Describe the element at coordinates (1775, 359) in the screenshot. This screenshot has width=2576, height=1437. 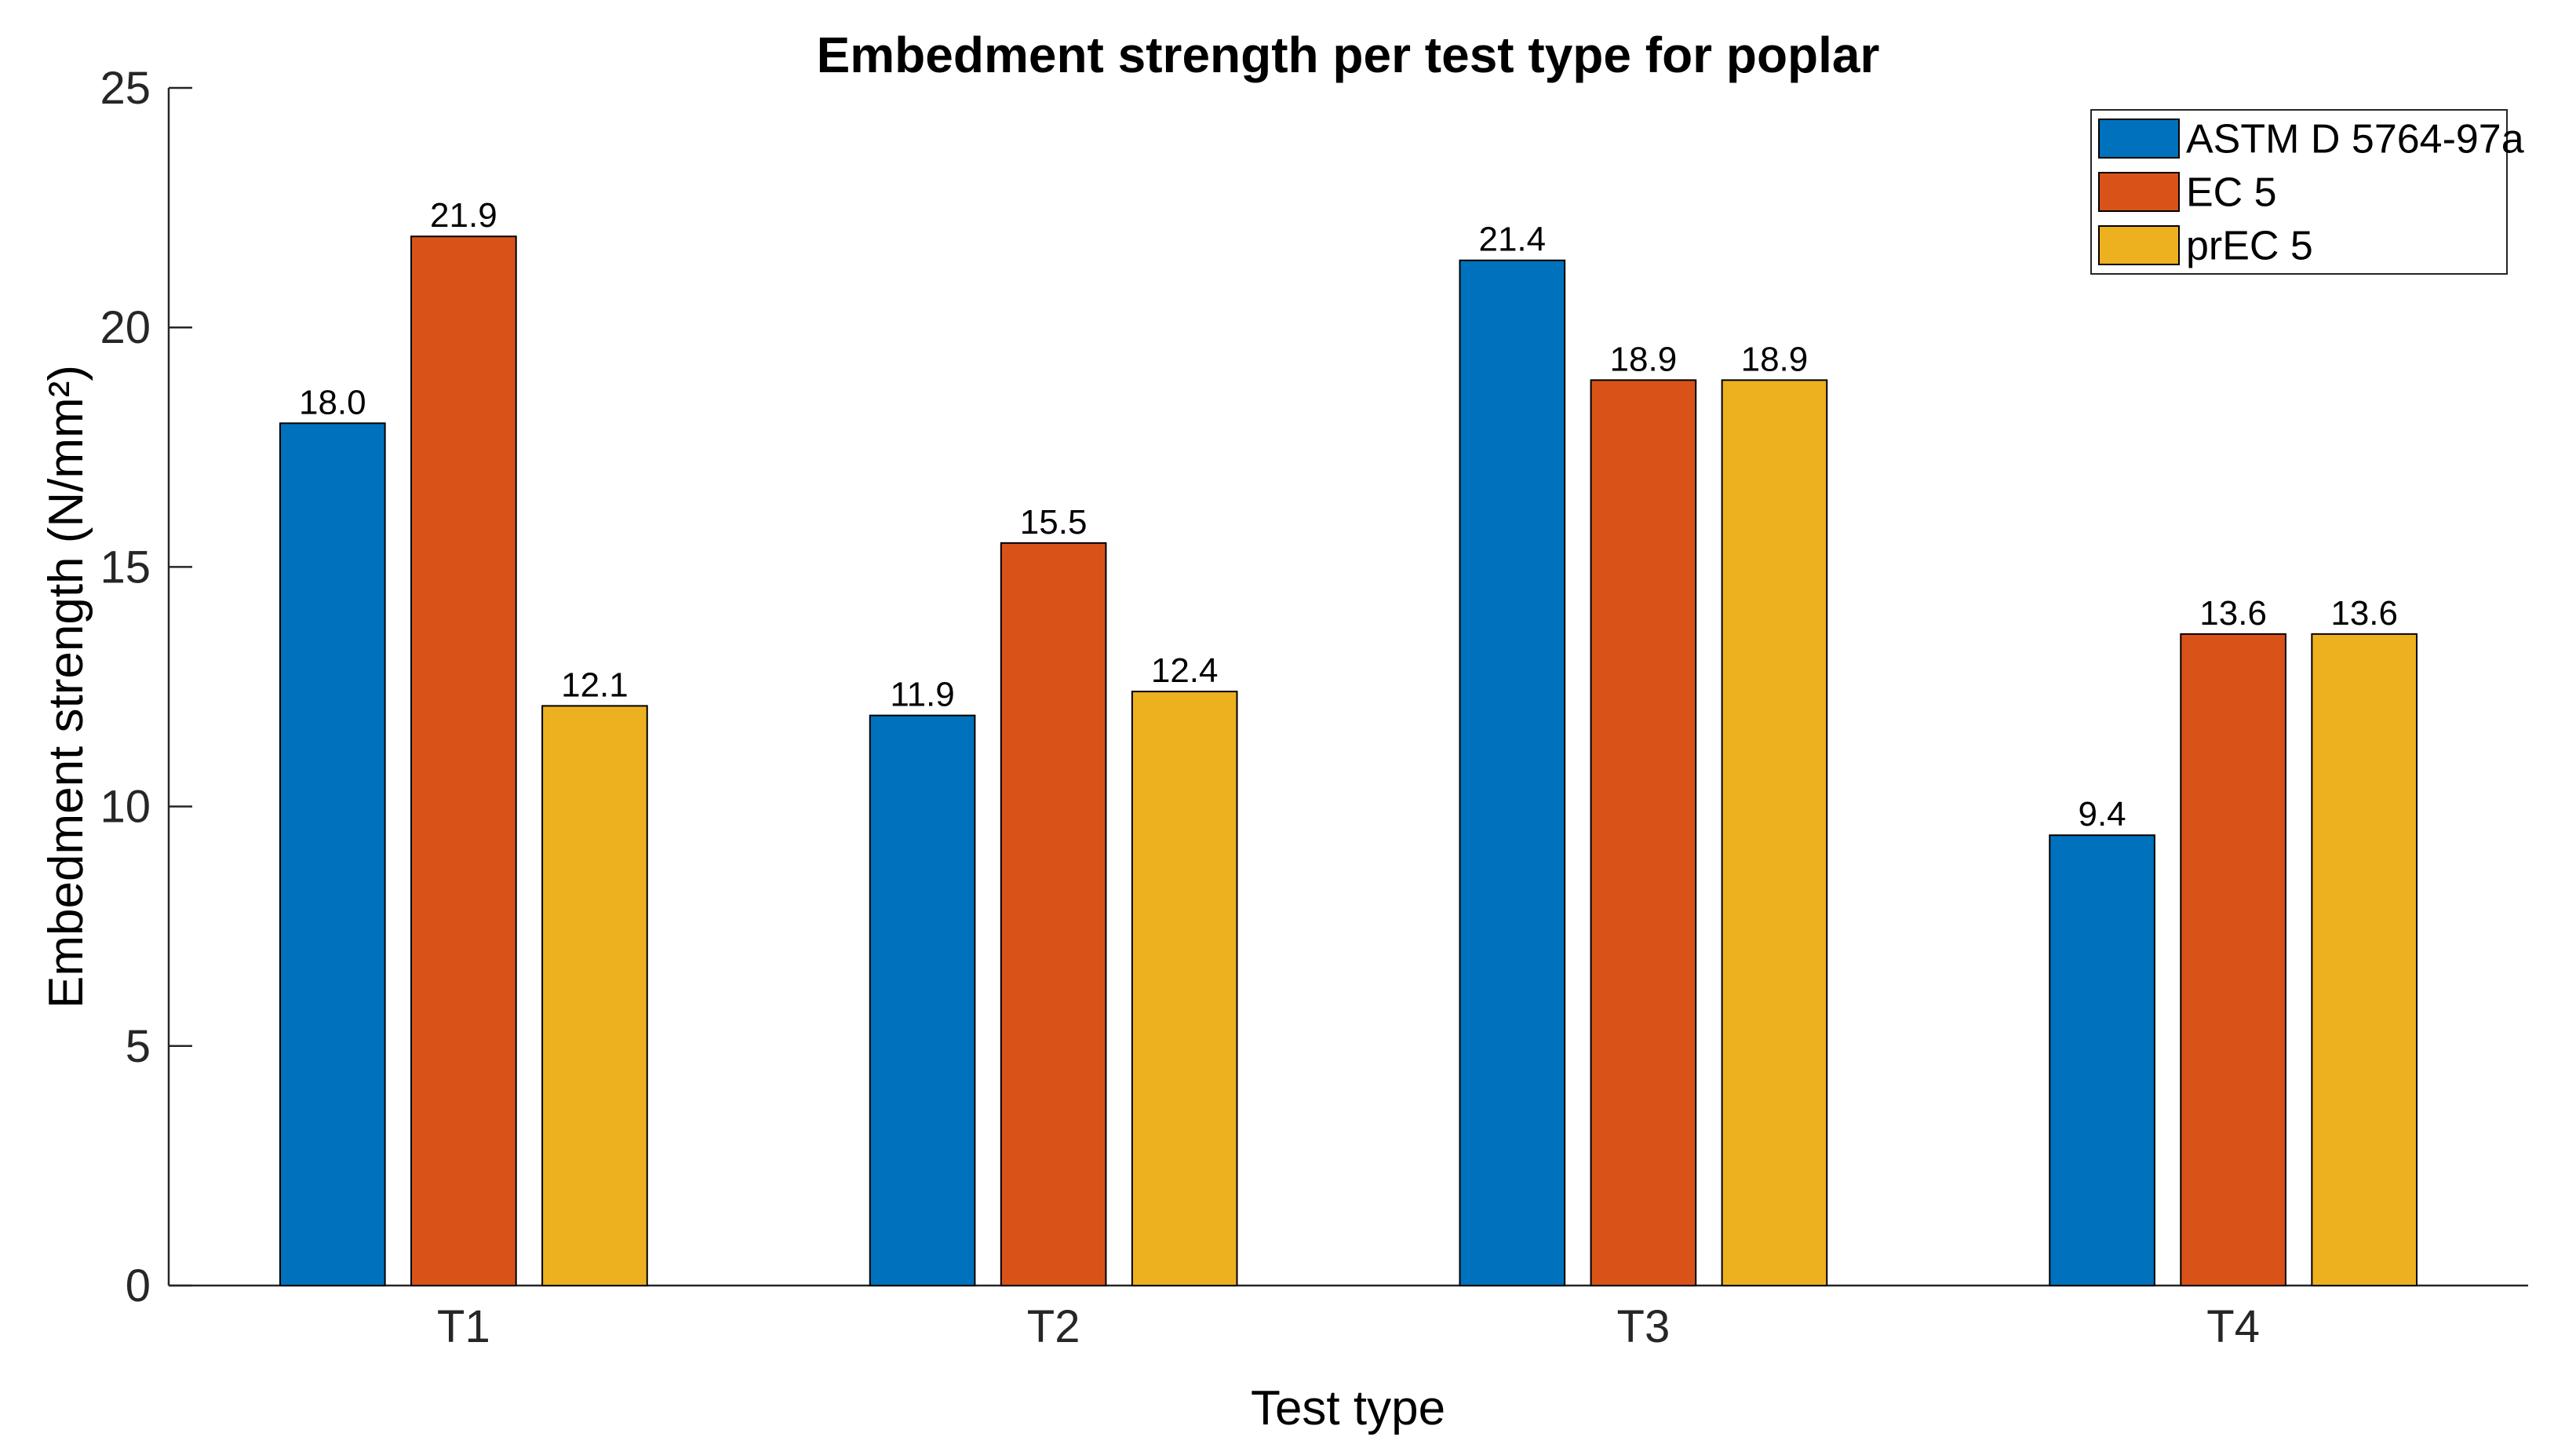
I see `bar-value-label-t3-prec-5: 18.9` at that location.